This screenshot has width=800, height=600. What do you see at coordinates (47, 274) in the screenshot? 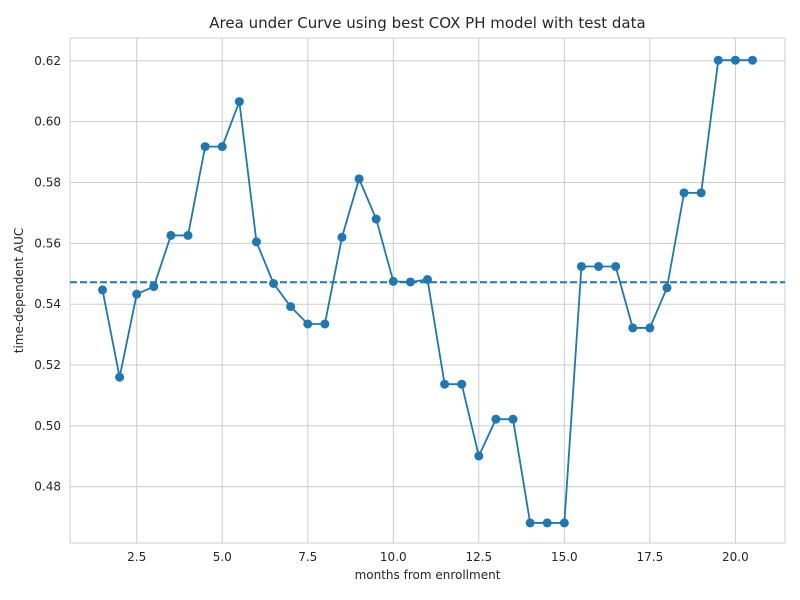
I see `y-tick-labels: 0.48 0.50 0.52 0.54 0.56 0.58 0.60 0.62` at bounding box center [47, 274].